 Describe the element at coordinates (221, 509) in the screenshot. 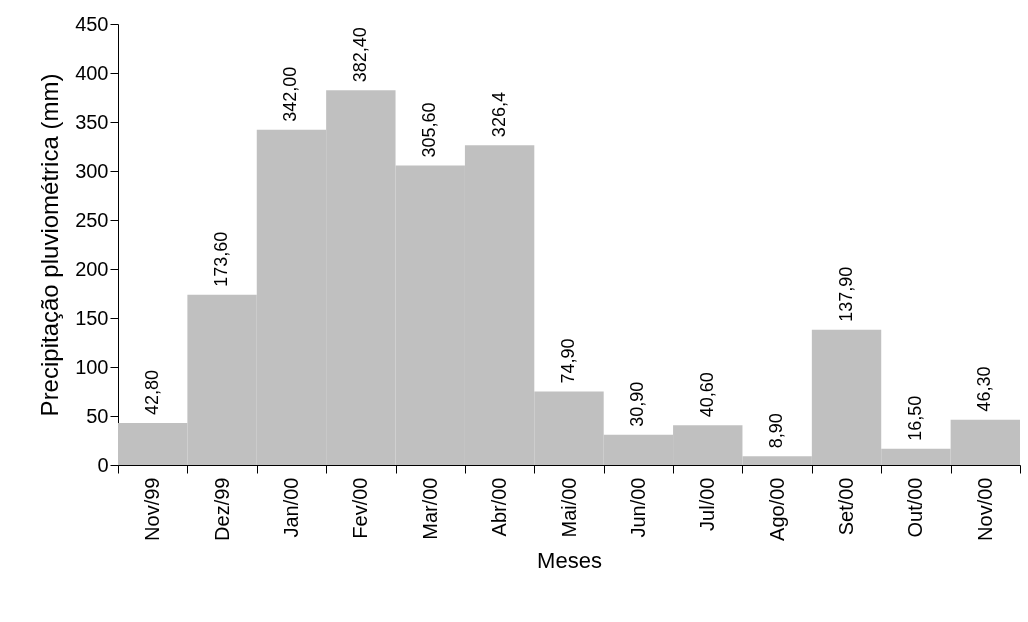

I see `x-tick-label: Dez/99` at that location.